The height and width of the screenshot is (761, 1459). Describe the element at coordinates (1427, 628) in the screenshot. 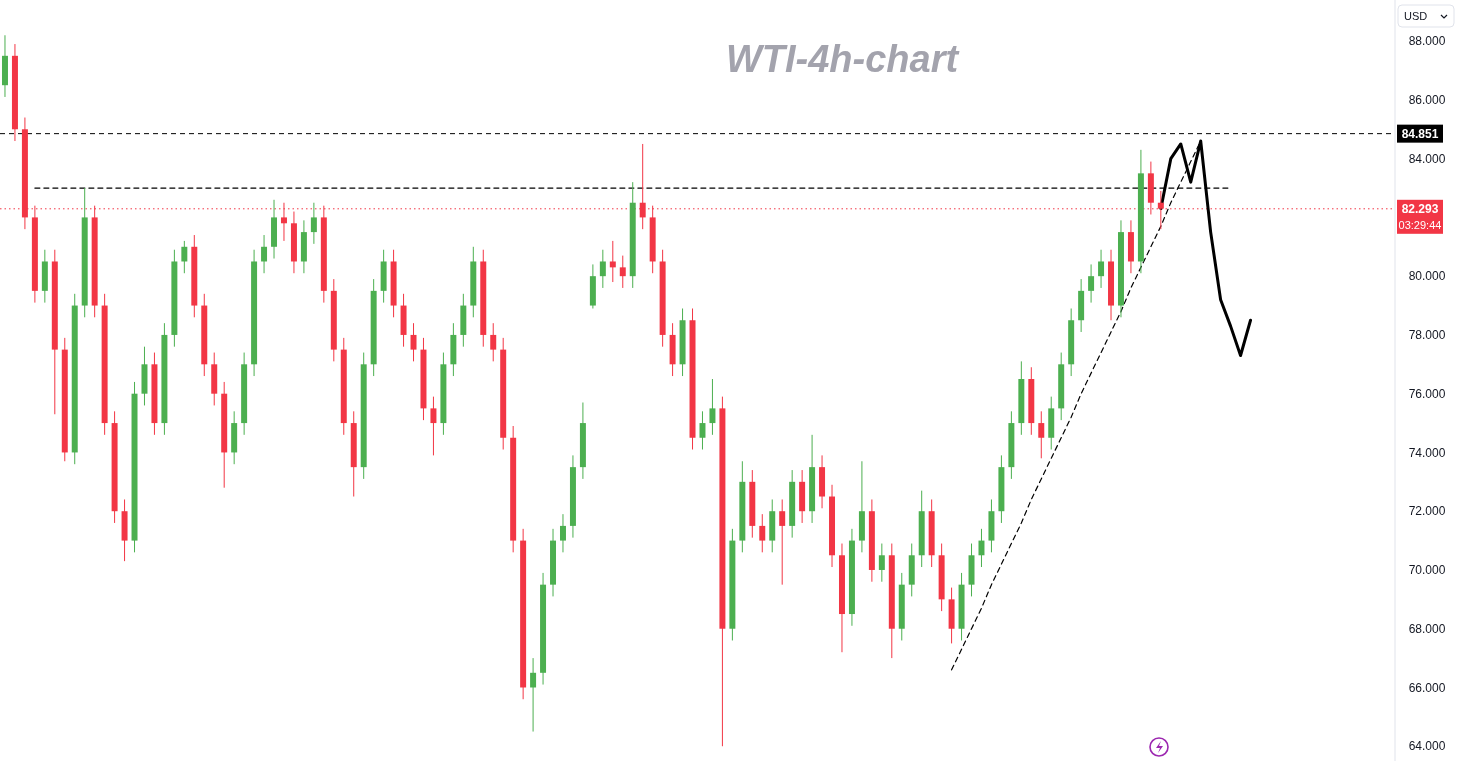

I see `y-tick-label: 68.000` at that location.